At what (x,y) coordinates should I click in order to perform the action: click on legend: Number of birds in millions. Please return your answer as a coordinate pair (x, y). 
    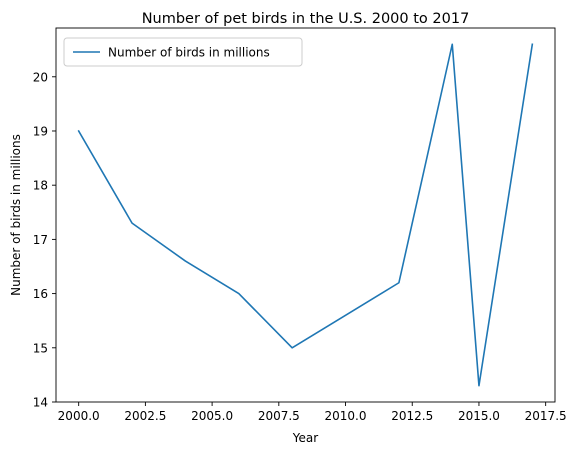
    Looking at the image, I should click on (183, 52).